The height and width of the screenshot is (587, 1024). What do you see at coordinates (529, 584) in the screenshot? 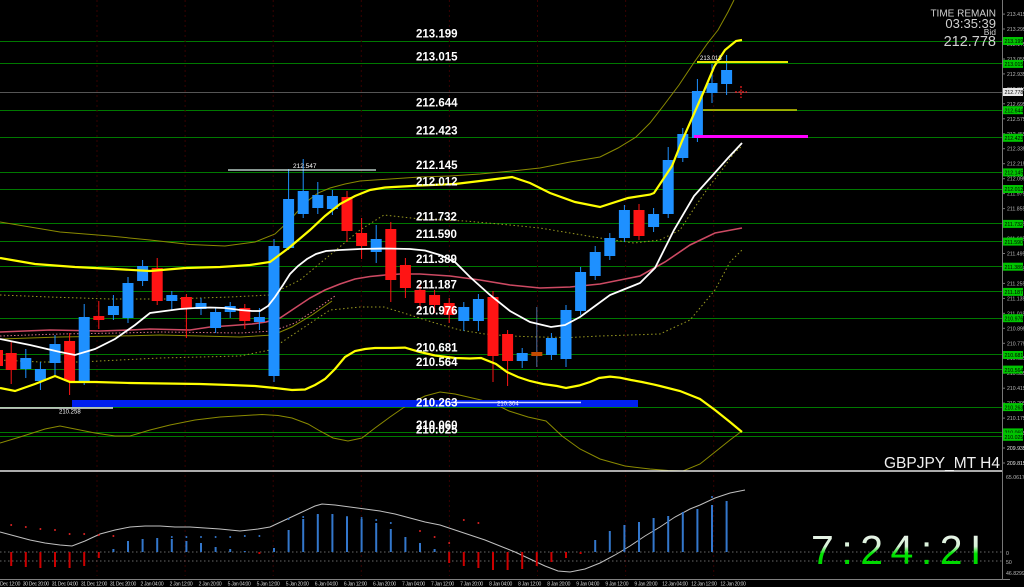
I see `svg-text: 8 Jan 12:00` at bounding box center [529, 584].